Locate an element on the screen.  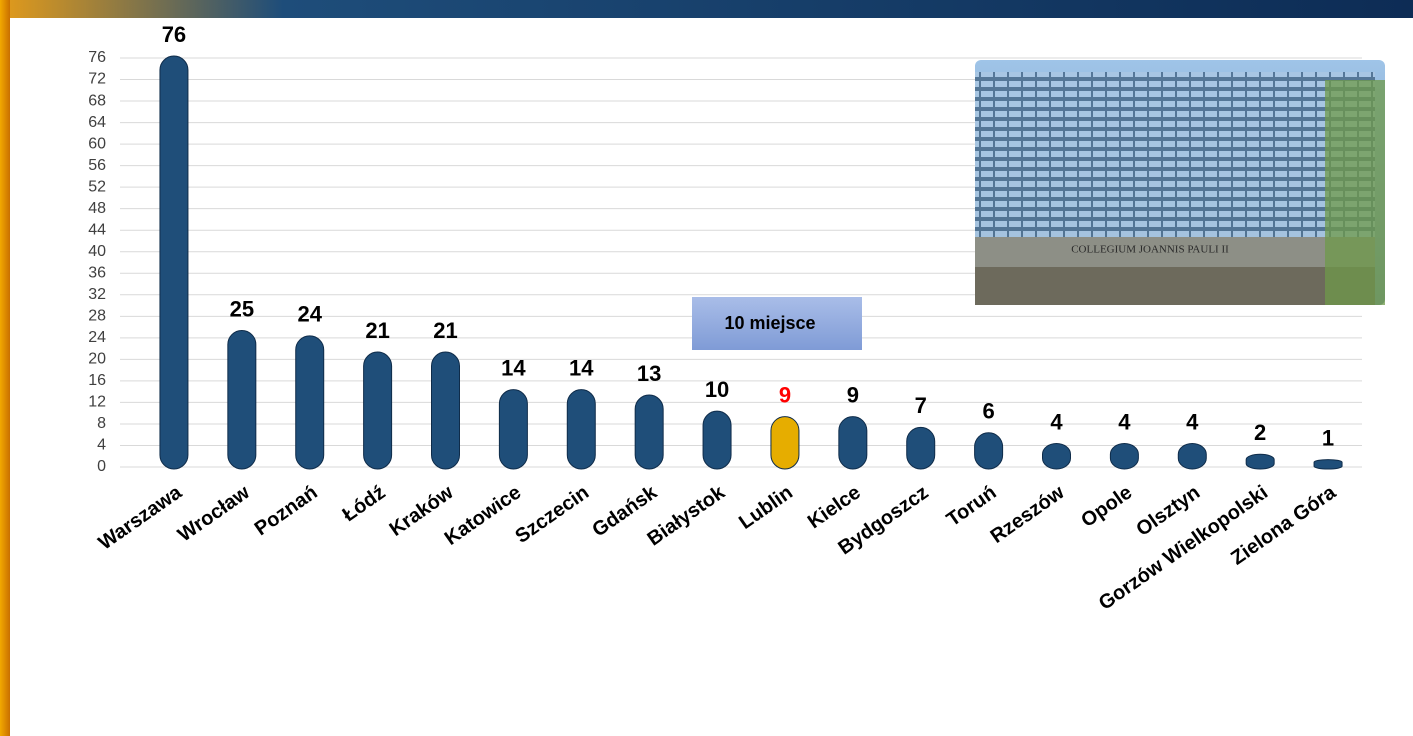
x-tick-label: Łódź is located at coordinates (364, 503).